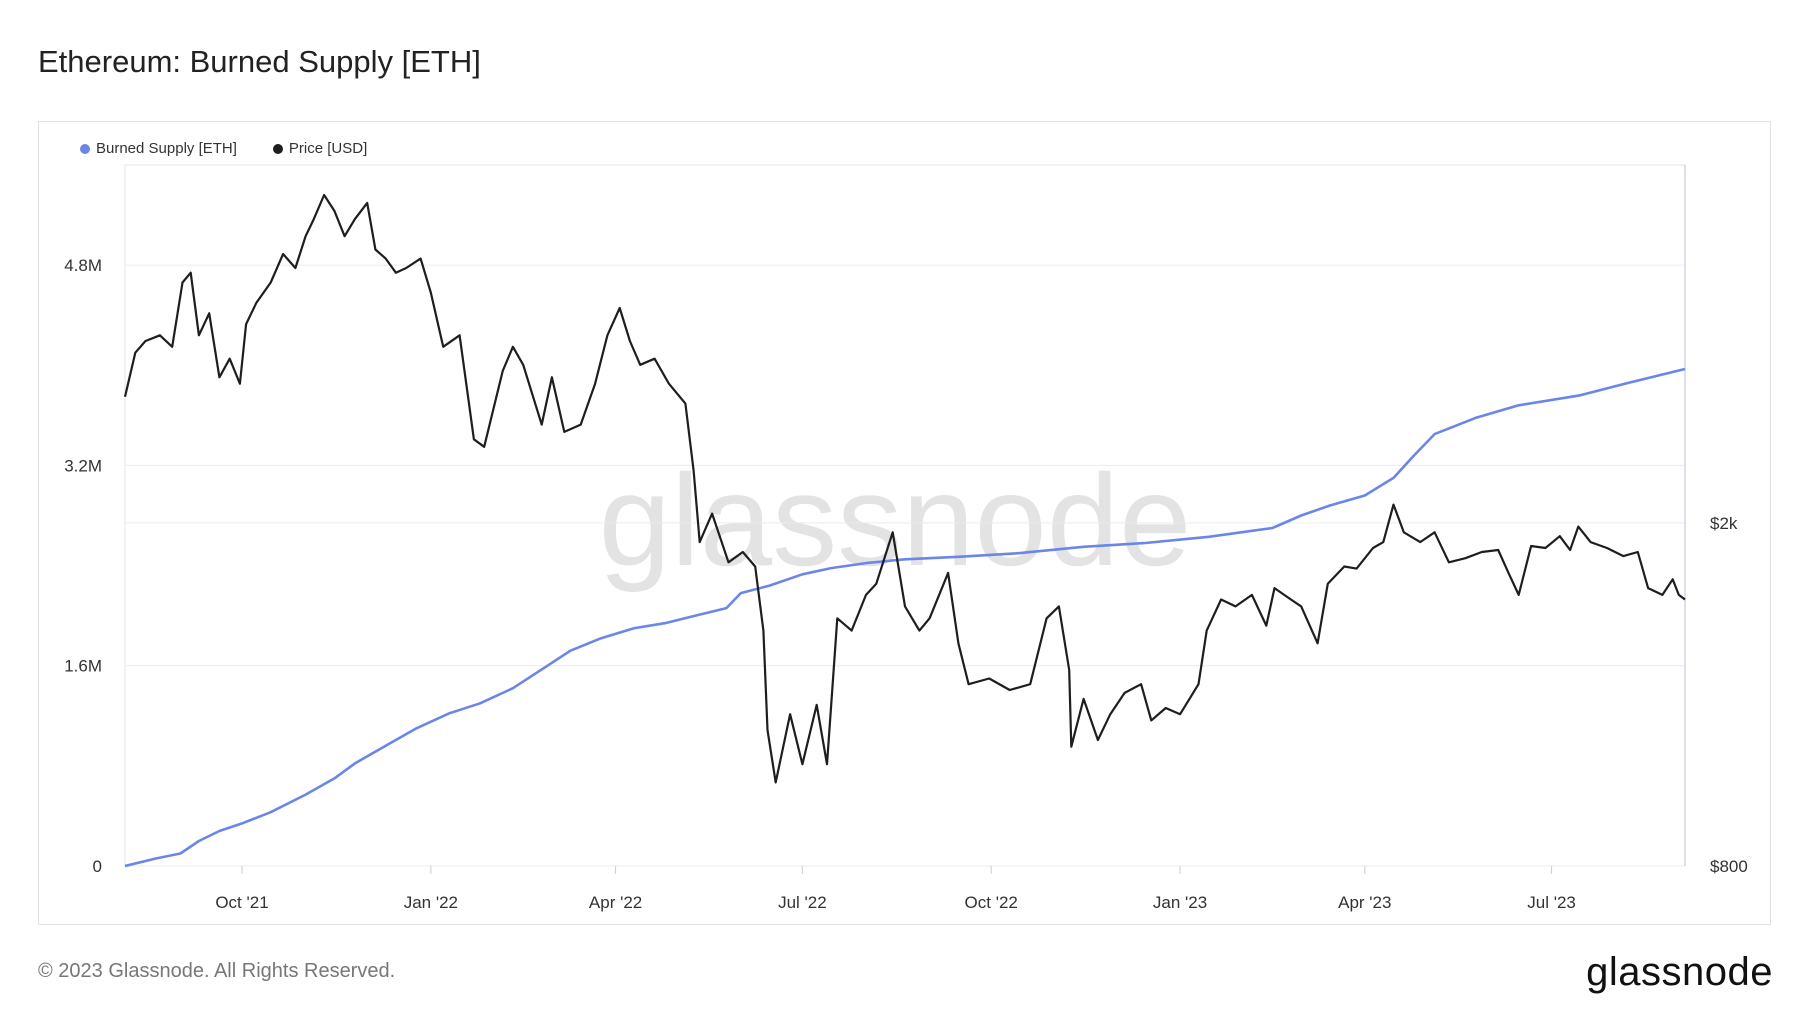  I want to click on legend-dot-burned-supply, so click(85, 148).